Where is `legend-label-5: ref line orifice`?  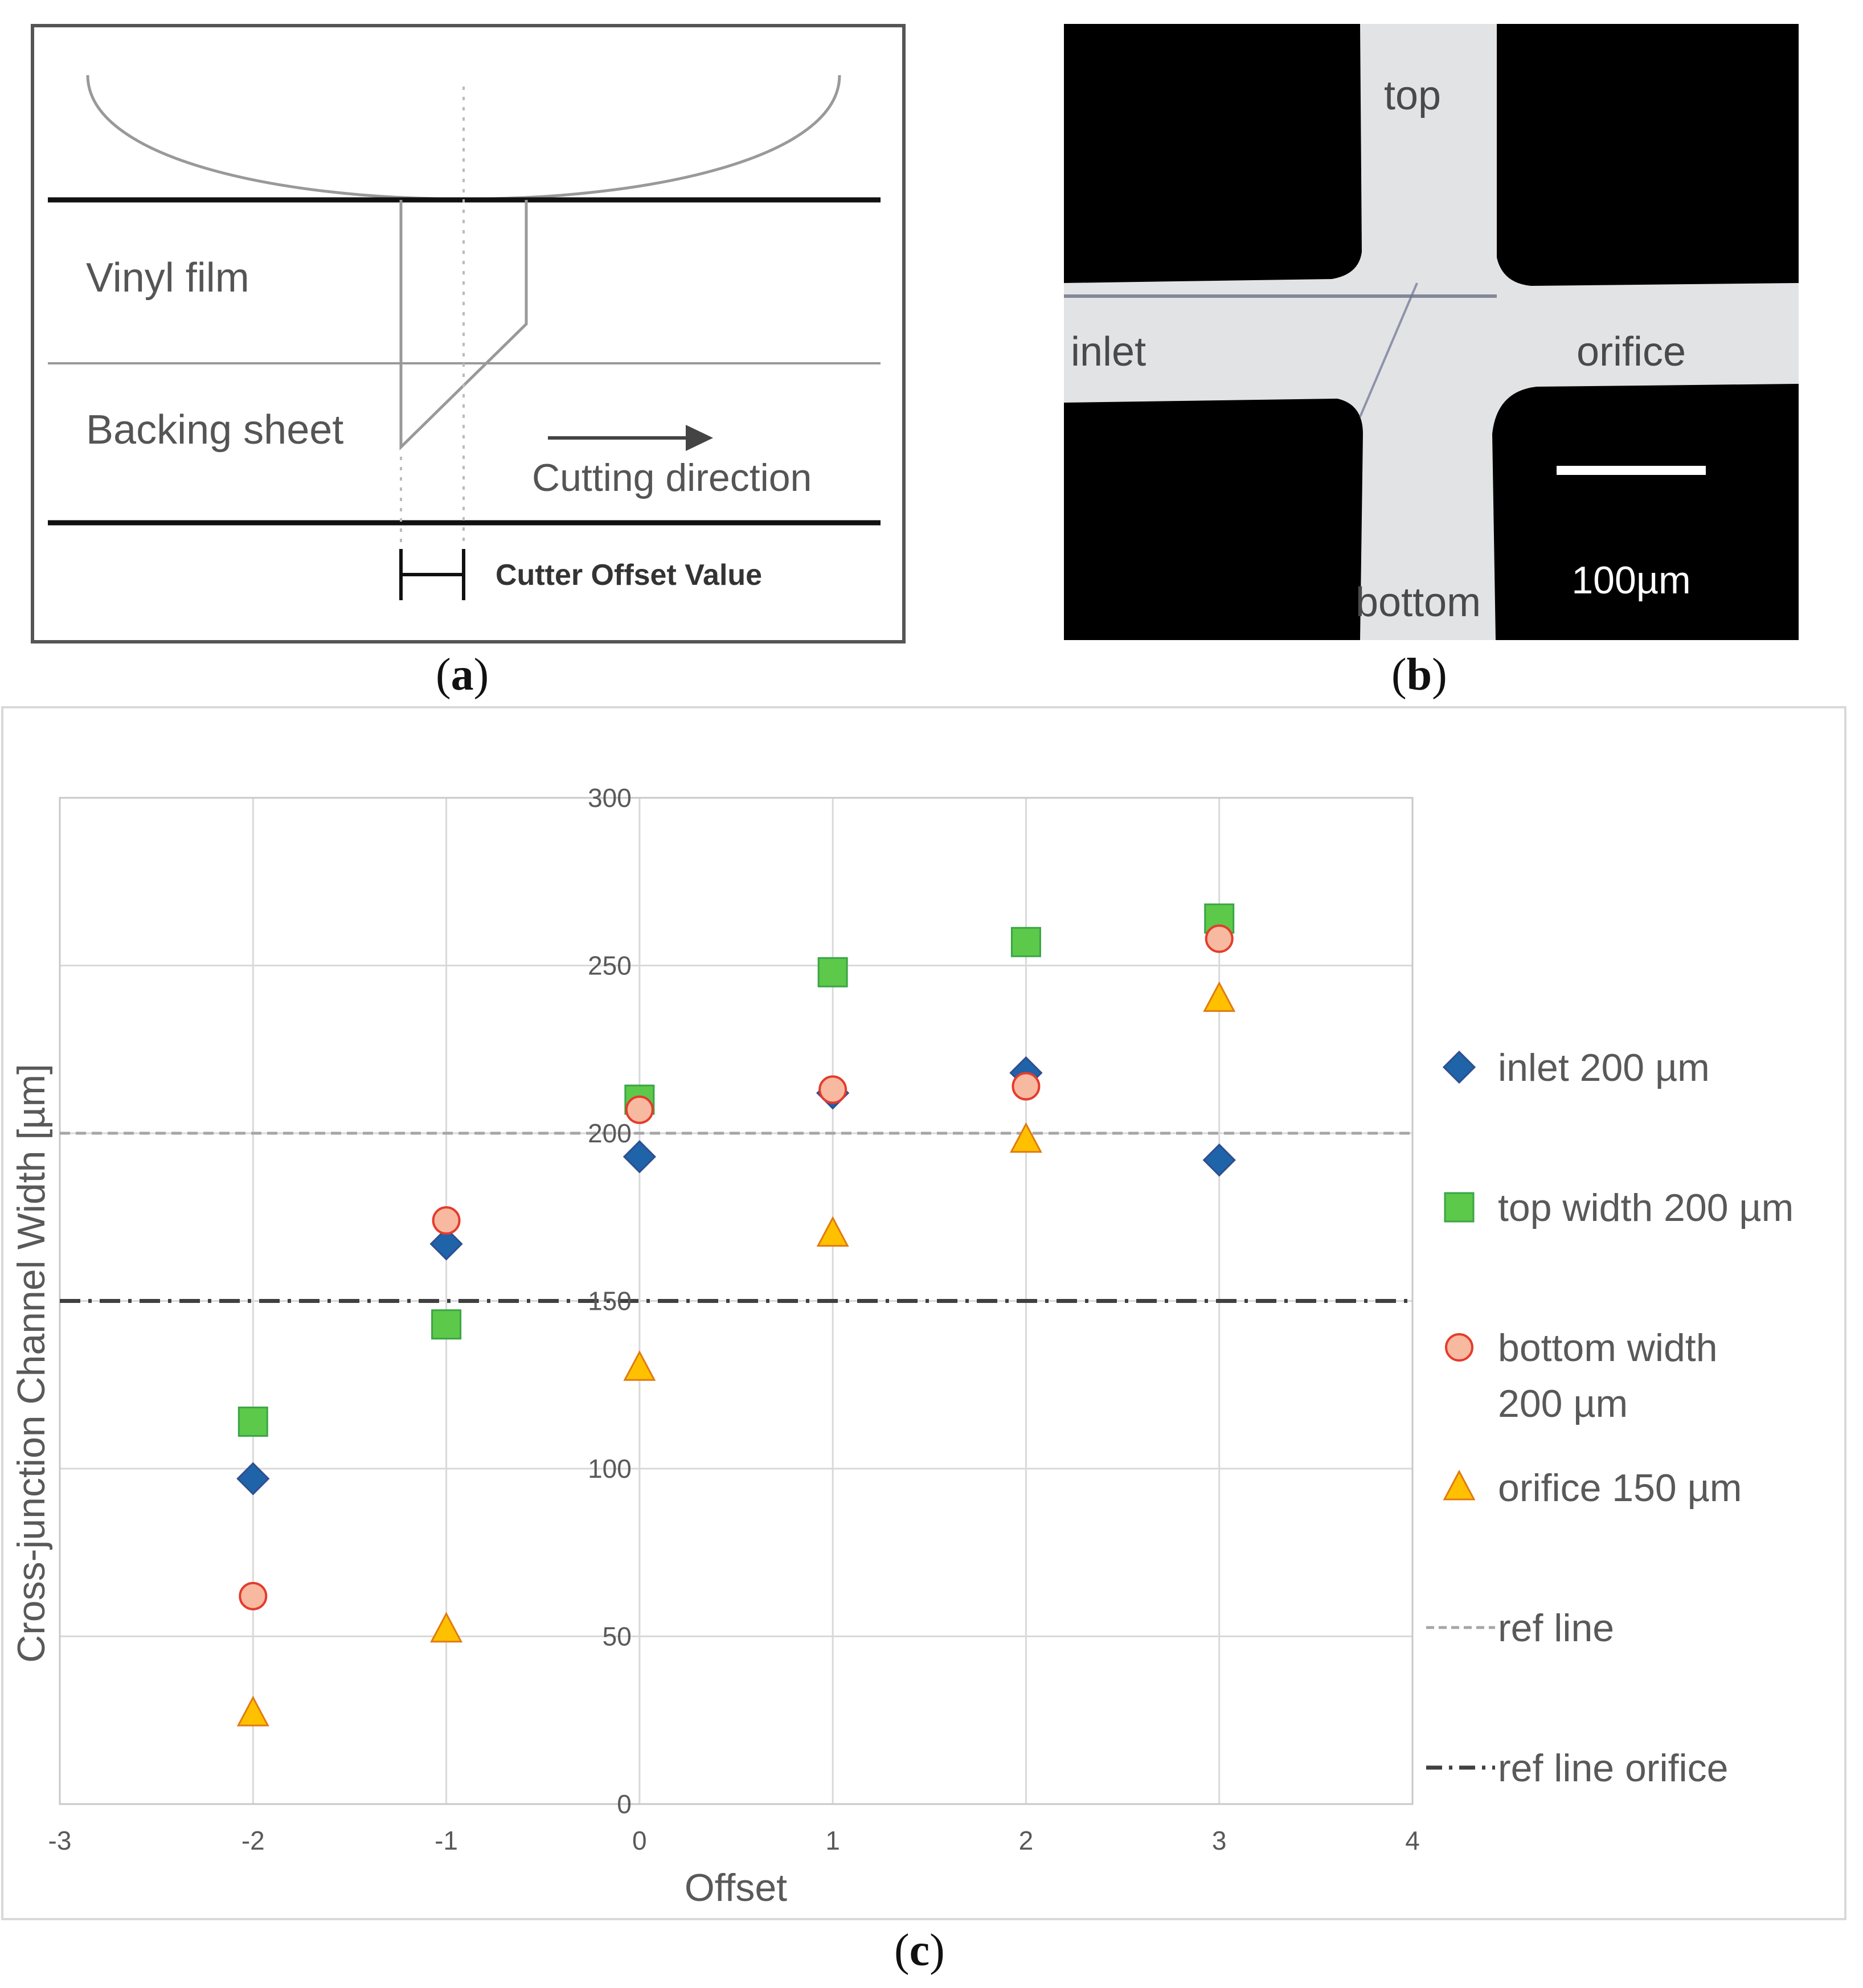 legend-label-5: ref line orifice is located at coordinates (1613, 1768).